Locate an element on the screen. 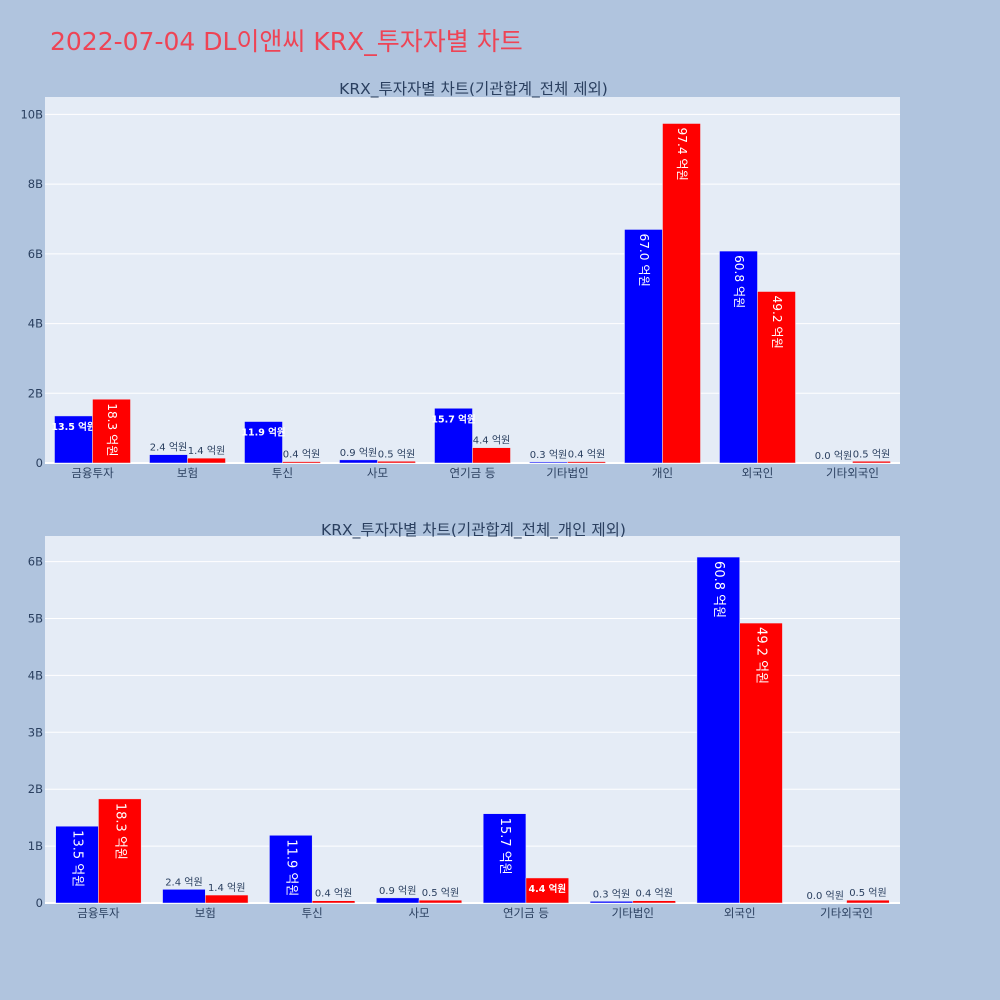 Image resolution: width=1000 pixels, height=1000 pixels. y-tick-label: 3B is located at coordinates (35, 732).